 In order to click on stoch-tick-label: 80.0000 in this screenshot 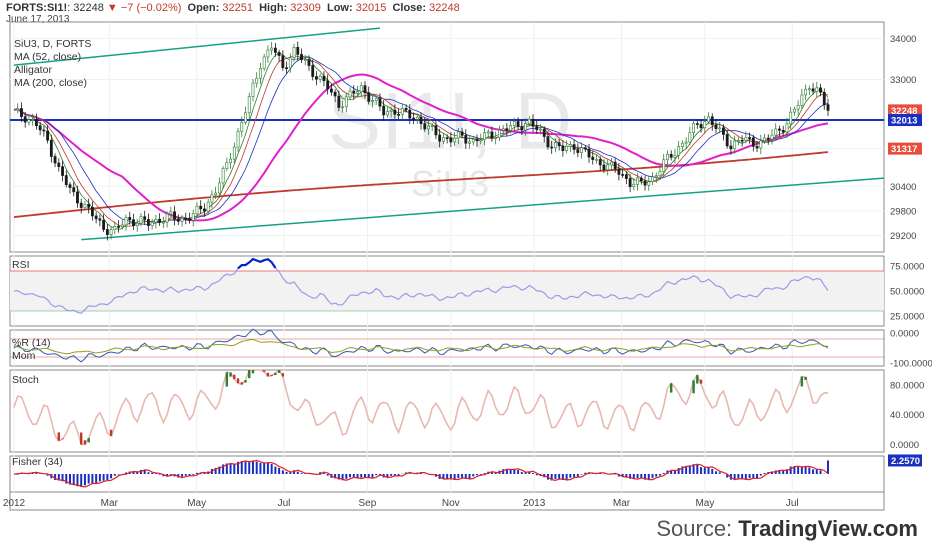, I will do `click(907, 385)`.